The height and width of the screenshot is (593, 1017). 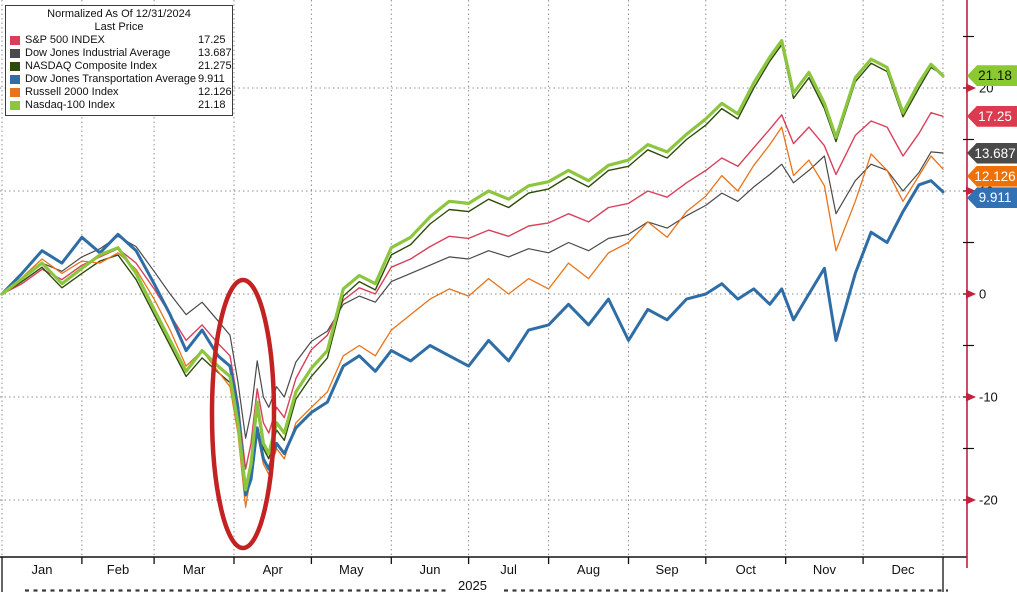 What do you see at coordinates (91, 66) in the screenshot?
I see `legend-item-label: NASDAQ Composite Index` at bounding box center [91, 66].